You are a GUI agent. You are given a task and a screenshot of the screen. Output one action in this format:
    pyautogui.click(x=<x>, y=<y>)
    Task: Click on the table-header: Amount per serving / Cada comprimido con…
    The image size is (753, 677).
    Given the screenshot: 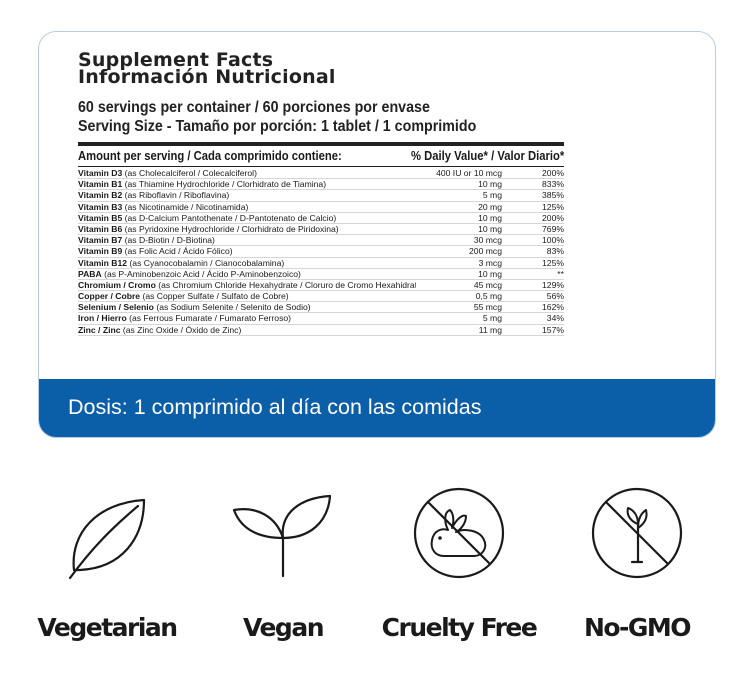 What is the action you would take?
    pyautogui.click(x=321, y=156)
    